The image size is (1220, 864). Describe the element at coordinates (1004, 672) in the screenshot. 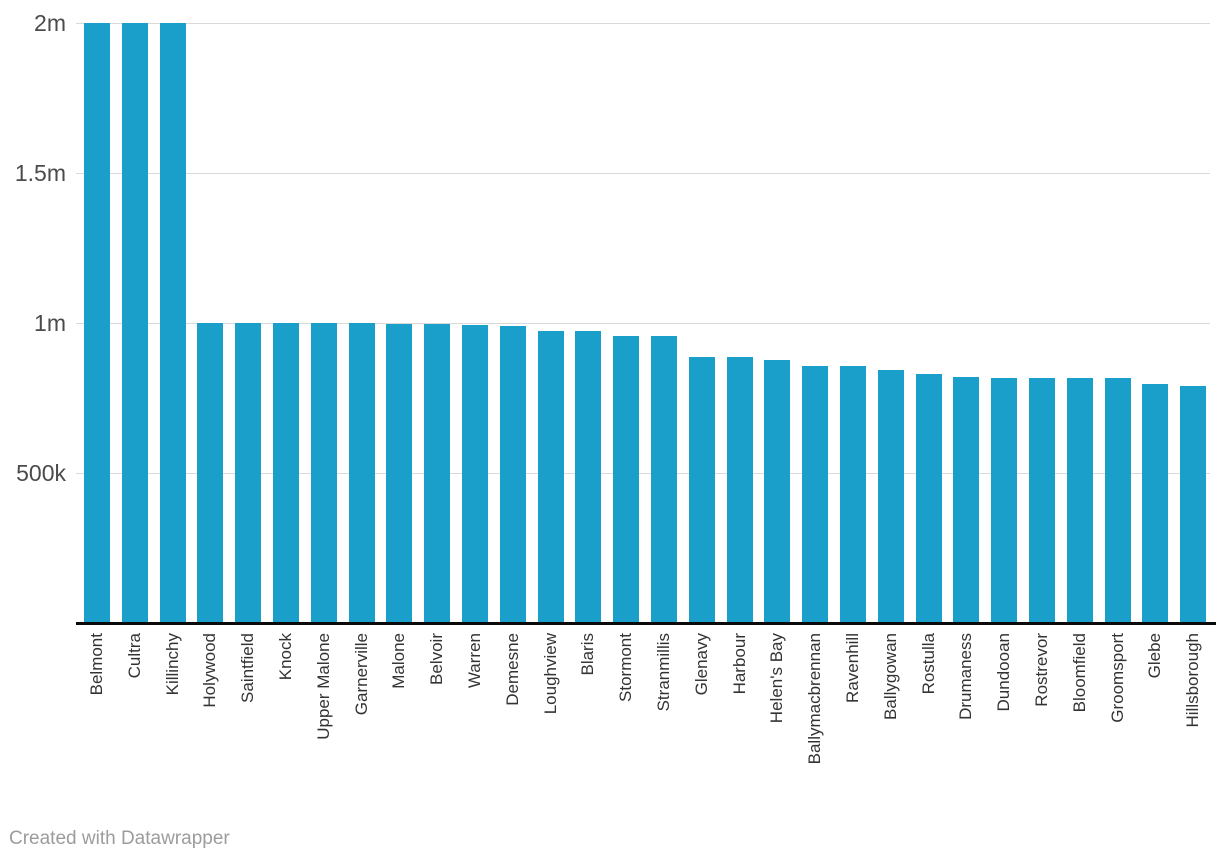

I see `x-axis-category-label: Dundooan` at that location.